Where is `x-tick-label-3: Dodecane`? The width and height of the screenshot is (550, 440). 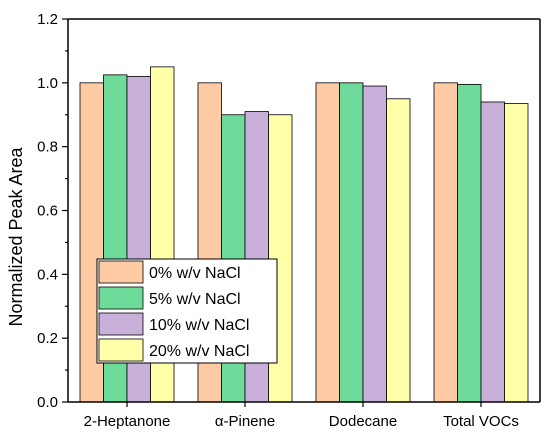
x-tick-label-3: Dodecane is located at coordinates (363, 421).